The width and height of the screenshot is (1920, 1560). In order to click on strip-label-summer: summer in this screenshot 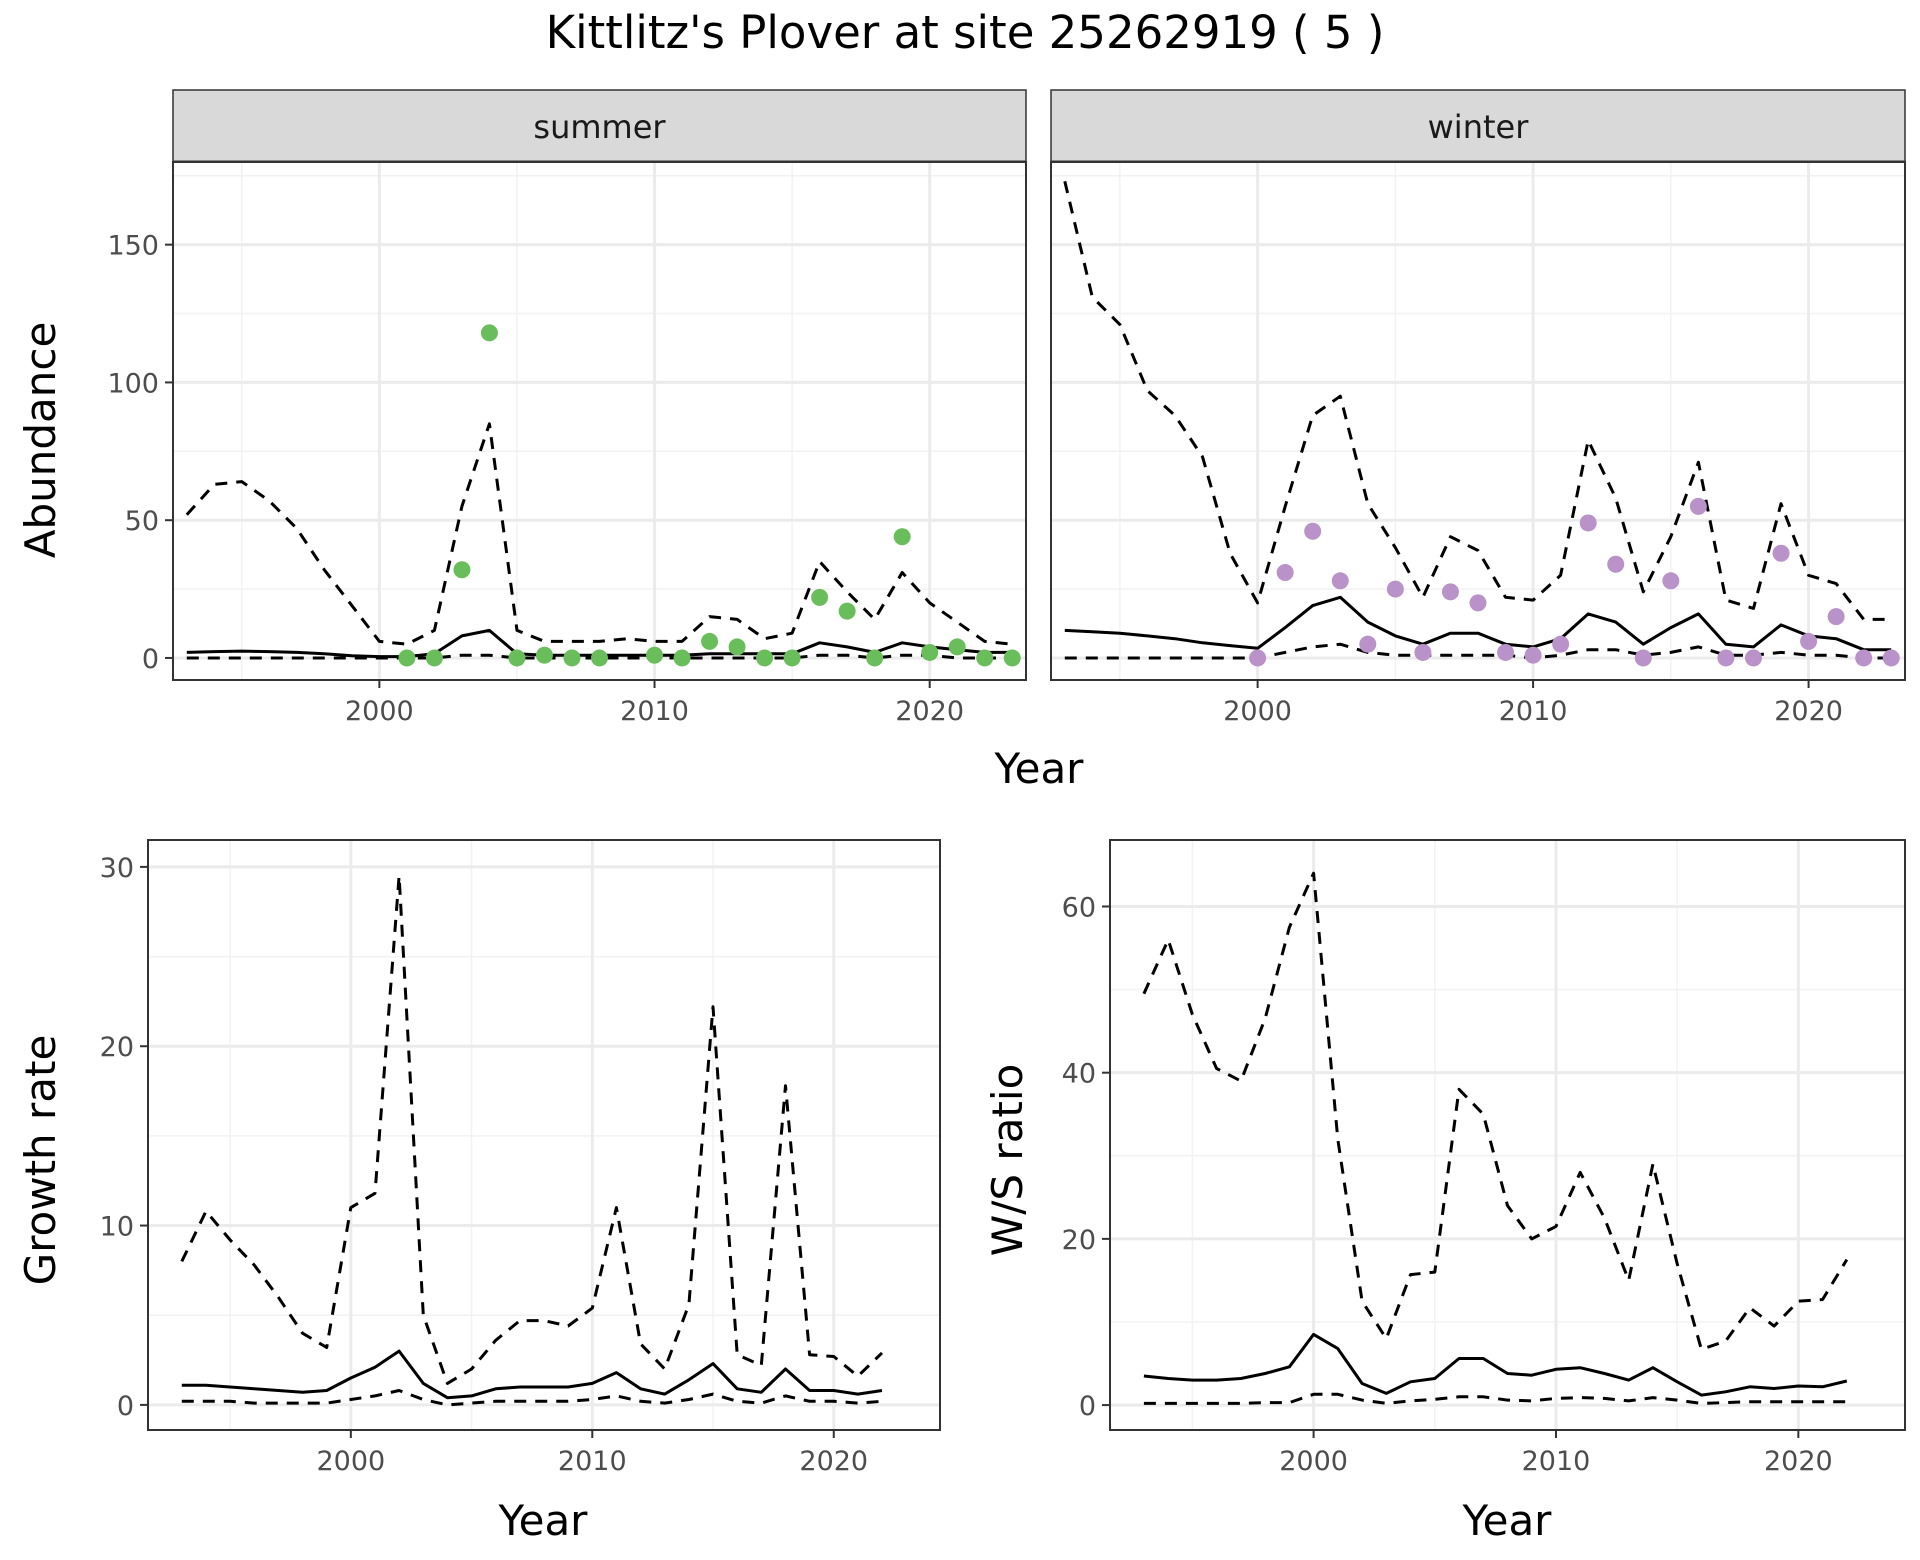, I will do `click(599, 127)`.